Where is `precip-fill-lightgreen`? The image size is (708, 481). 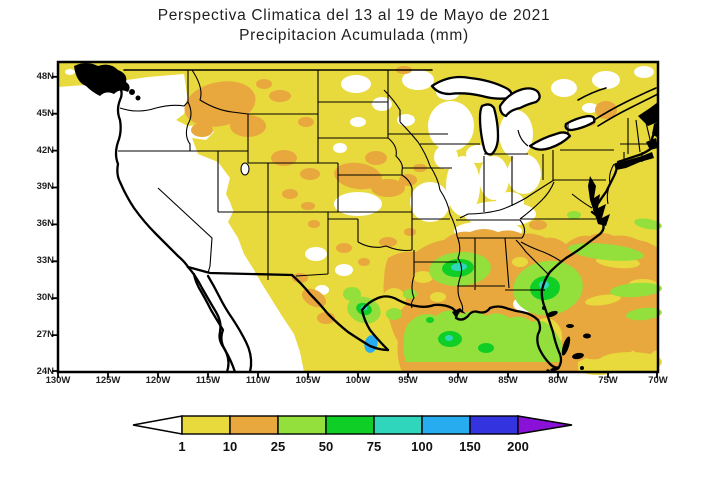
precip-fill-lightgreen is located at coordinates (502, 286).